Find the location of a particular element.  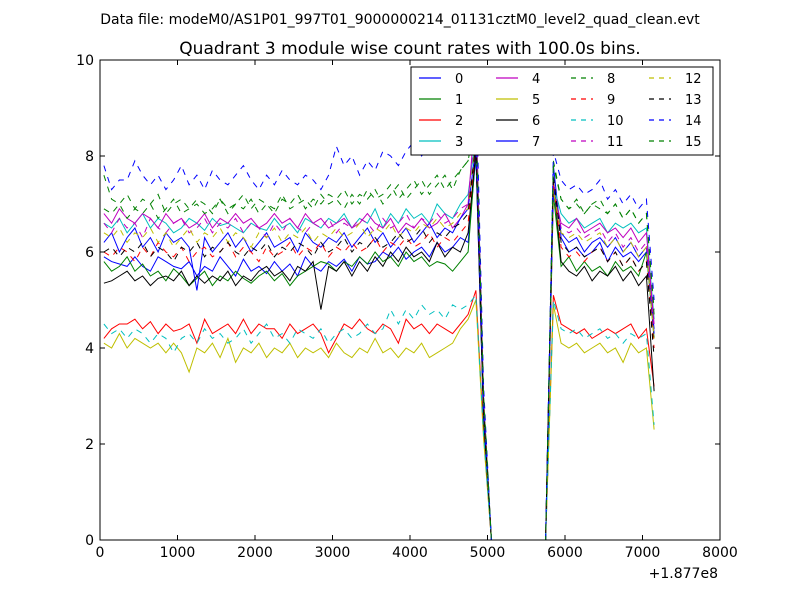

x-tick-label: 6000 is located at coordinates (565, 553).